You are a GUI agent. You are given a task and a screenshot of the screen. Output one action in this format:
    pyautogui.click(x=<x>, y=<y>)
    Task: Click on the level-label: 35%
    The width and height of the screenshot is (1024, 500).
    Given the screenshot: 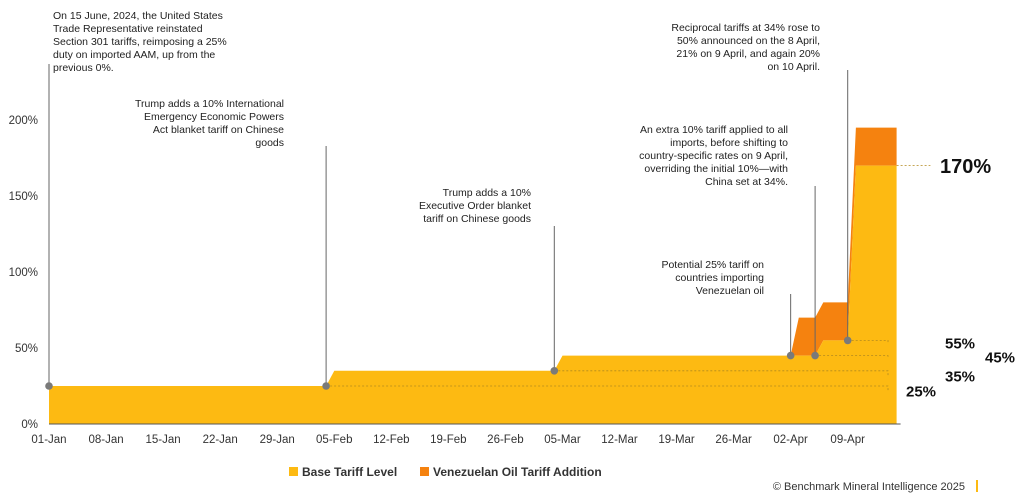 What is the action you would take?
    pyautogui.click(x=960, y=376)
    